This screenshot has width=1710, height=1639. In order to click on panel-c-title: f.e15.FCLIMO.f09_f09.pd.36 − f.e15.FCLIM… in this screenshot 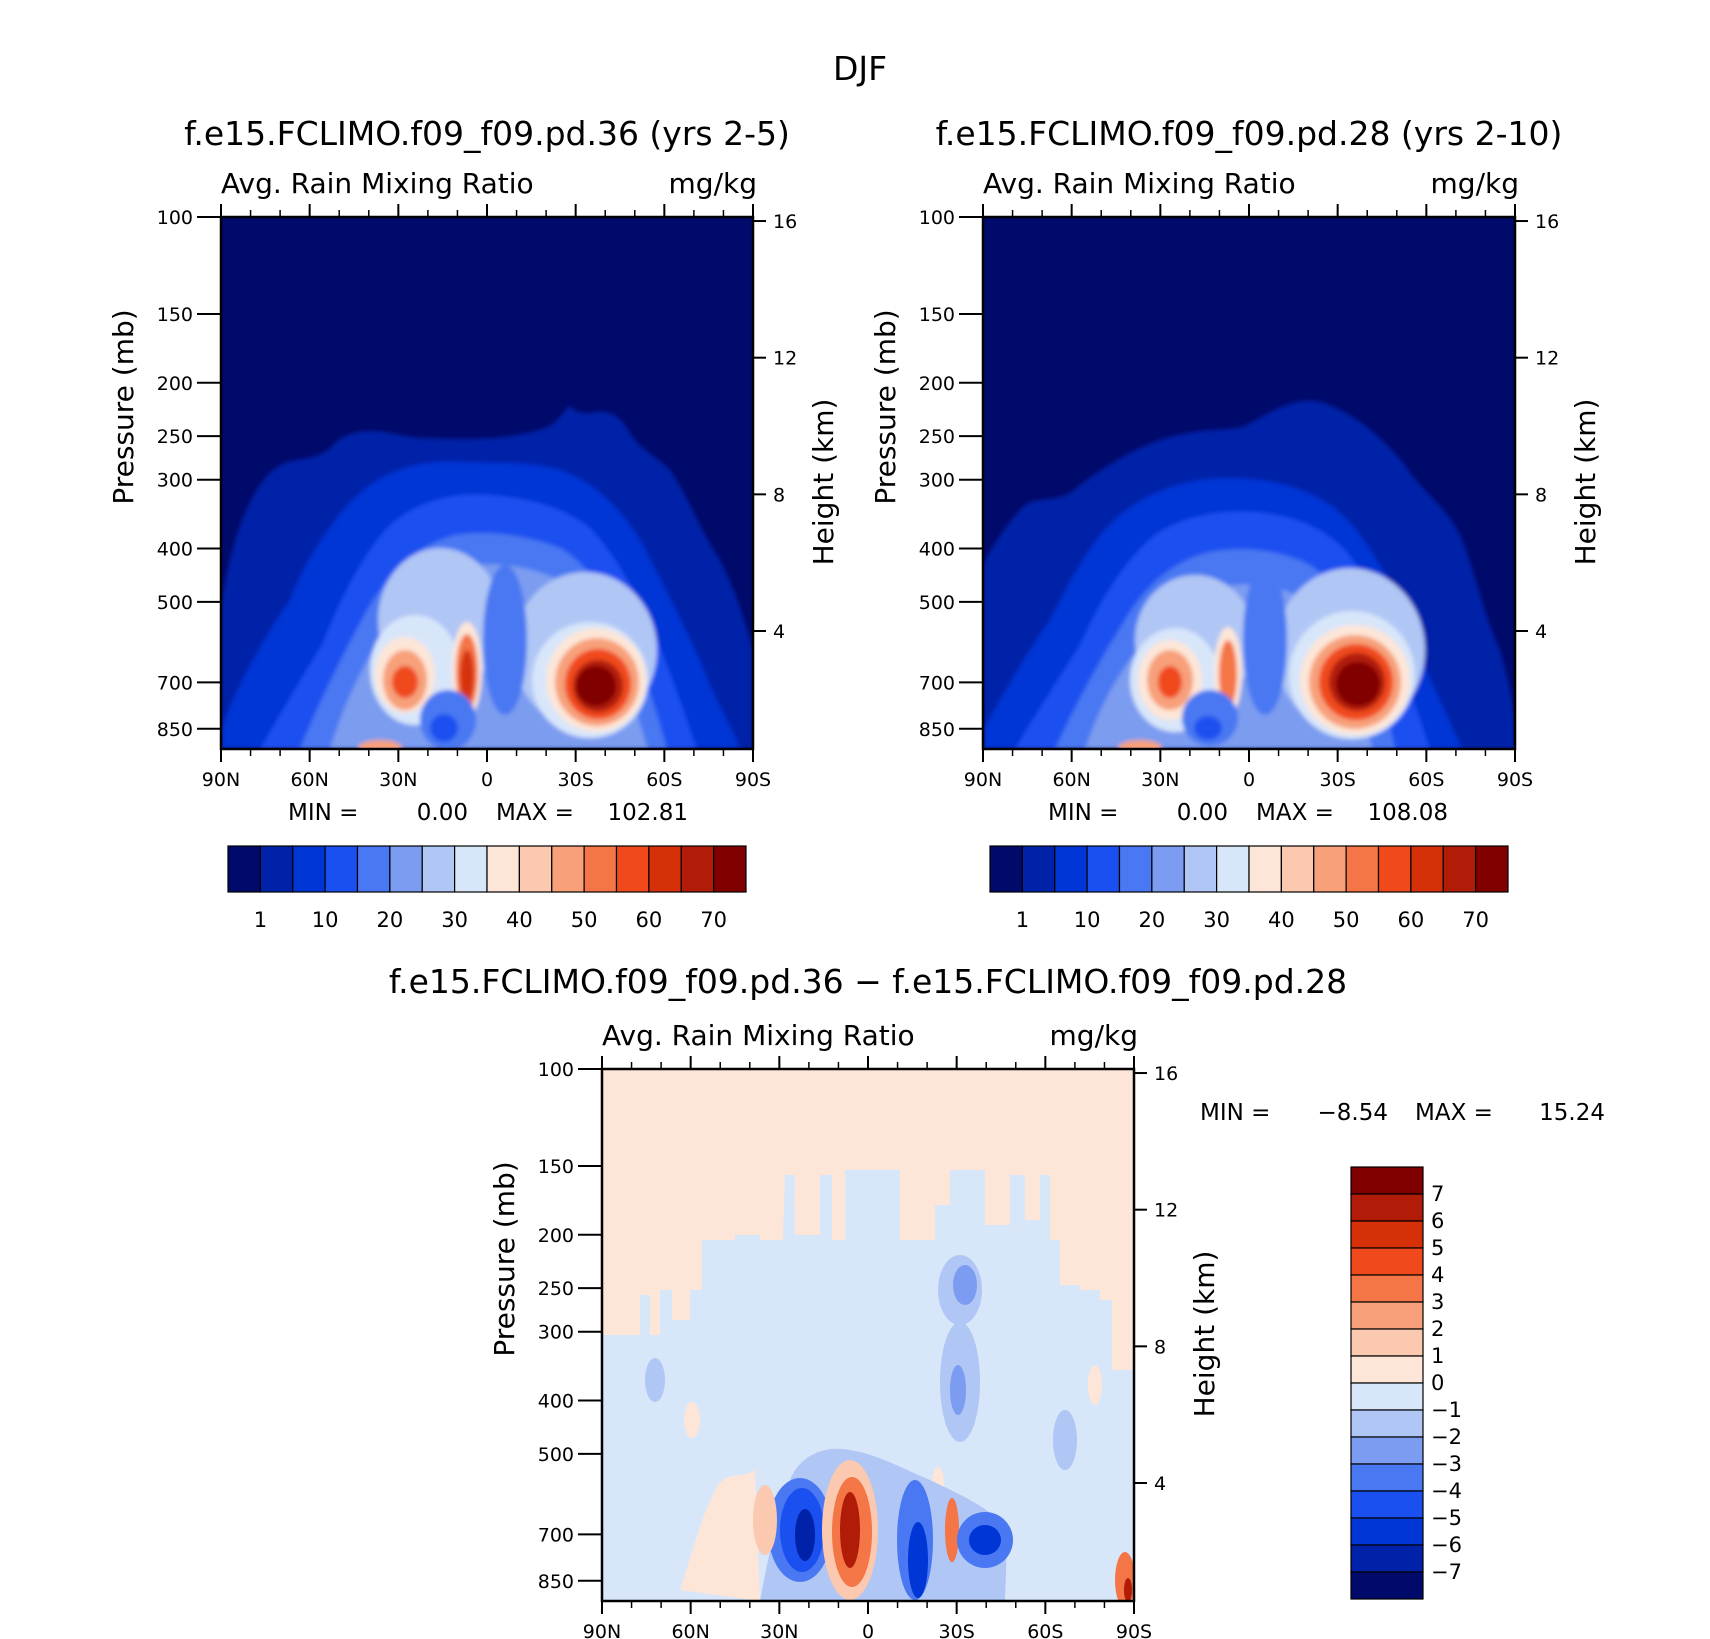, I will do `click(868, 981)`.